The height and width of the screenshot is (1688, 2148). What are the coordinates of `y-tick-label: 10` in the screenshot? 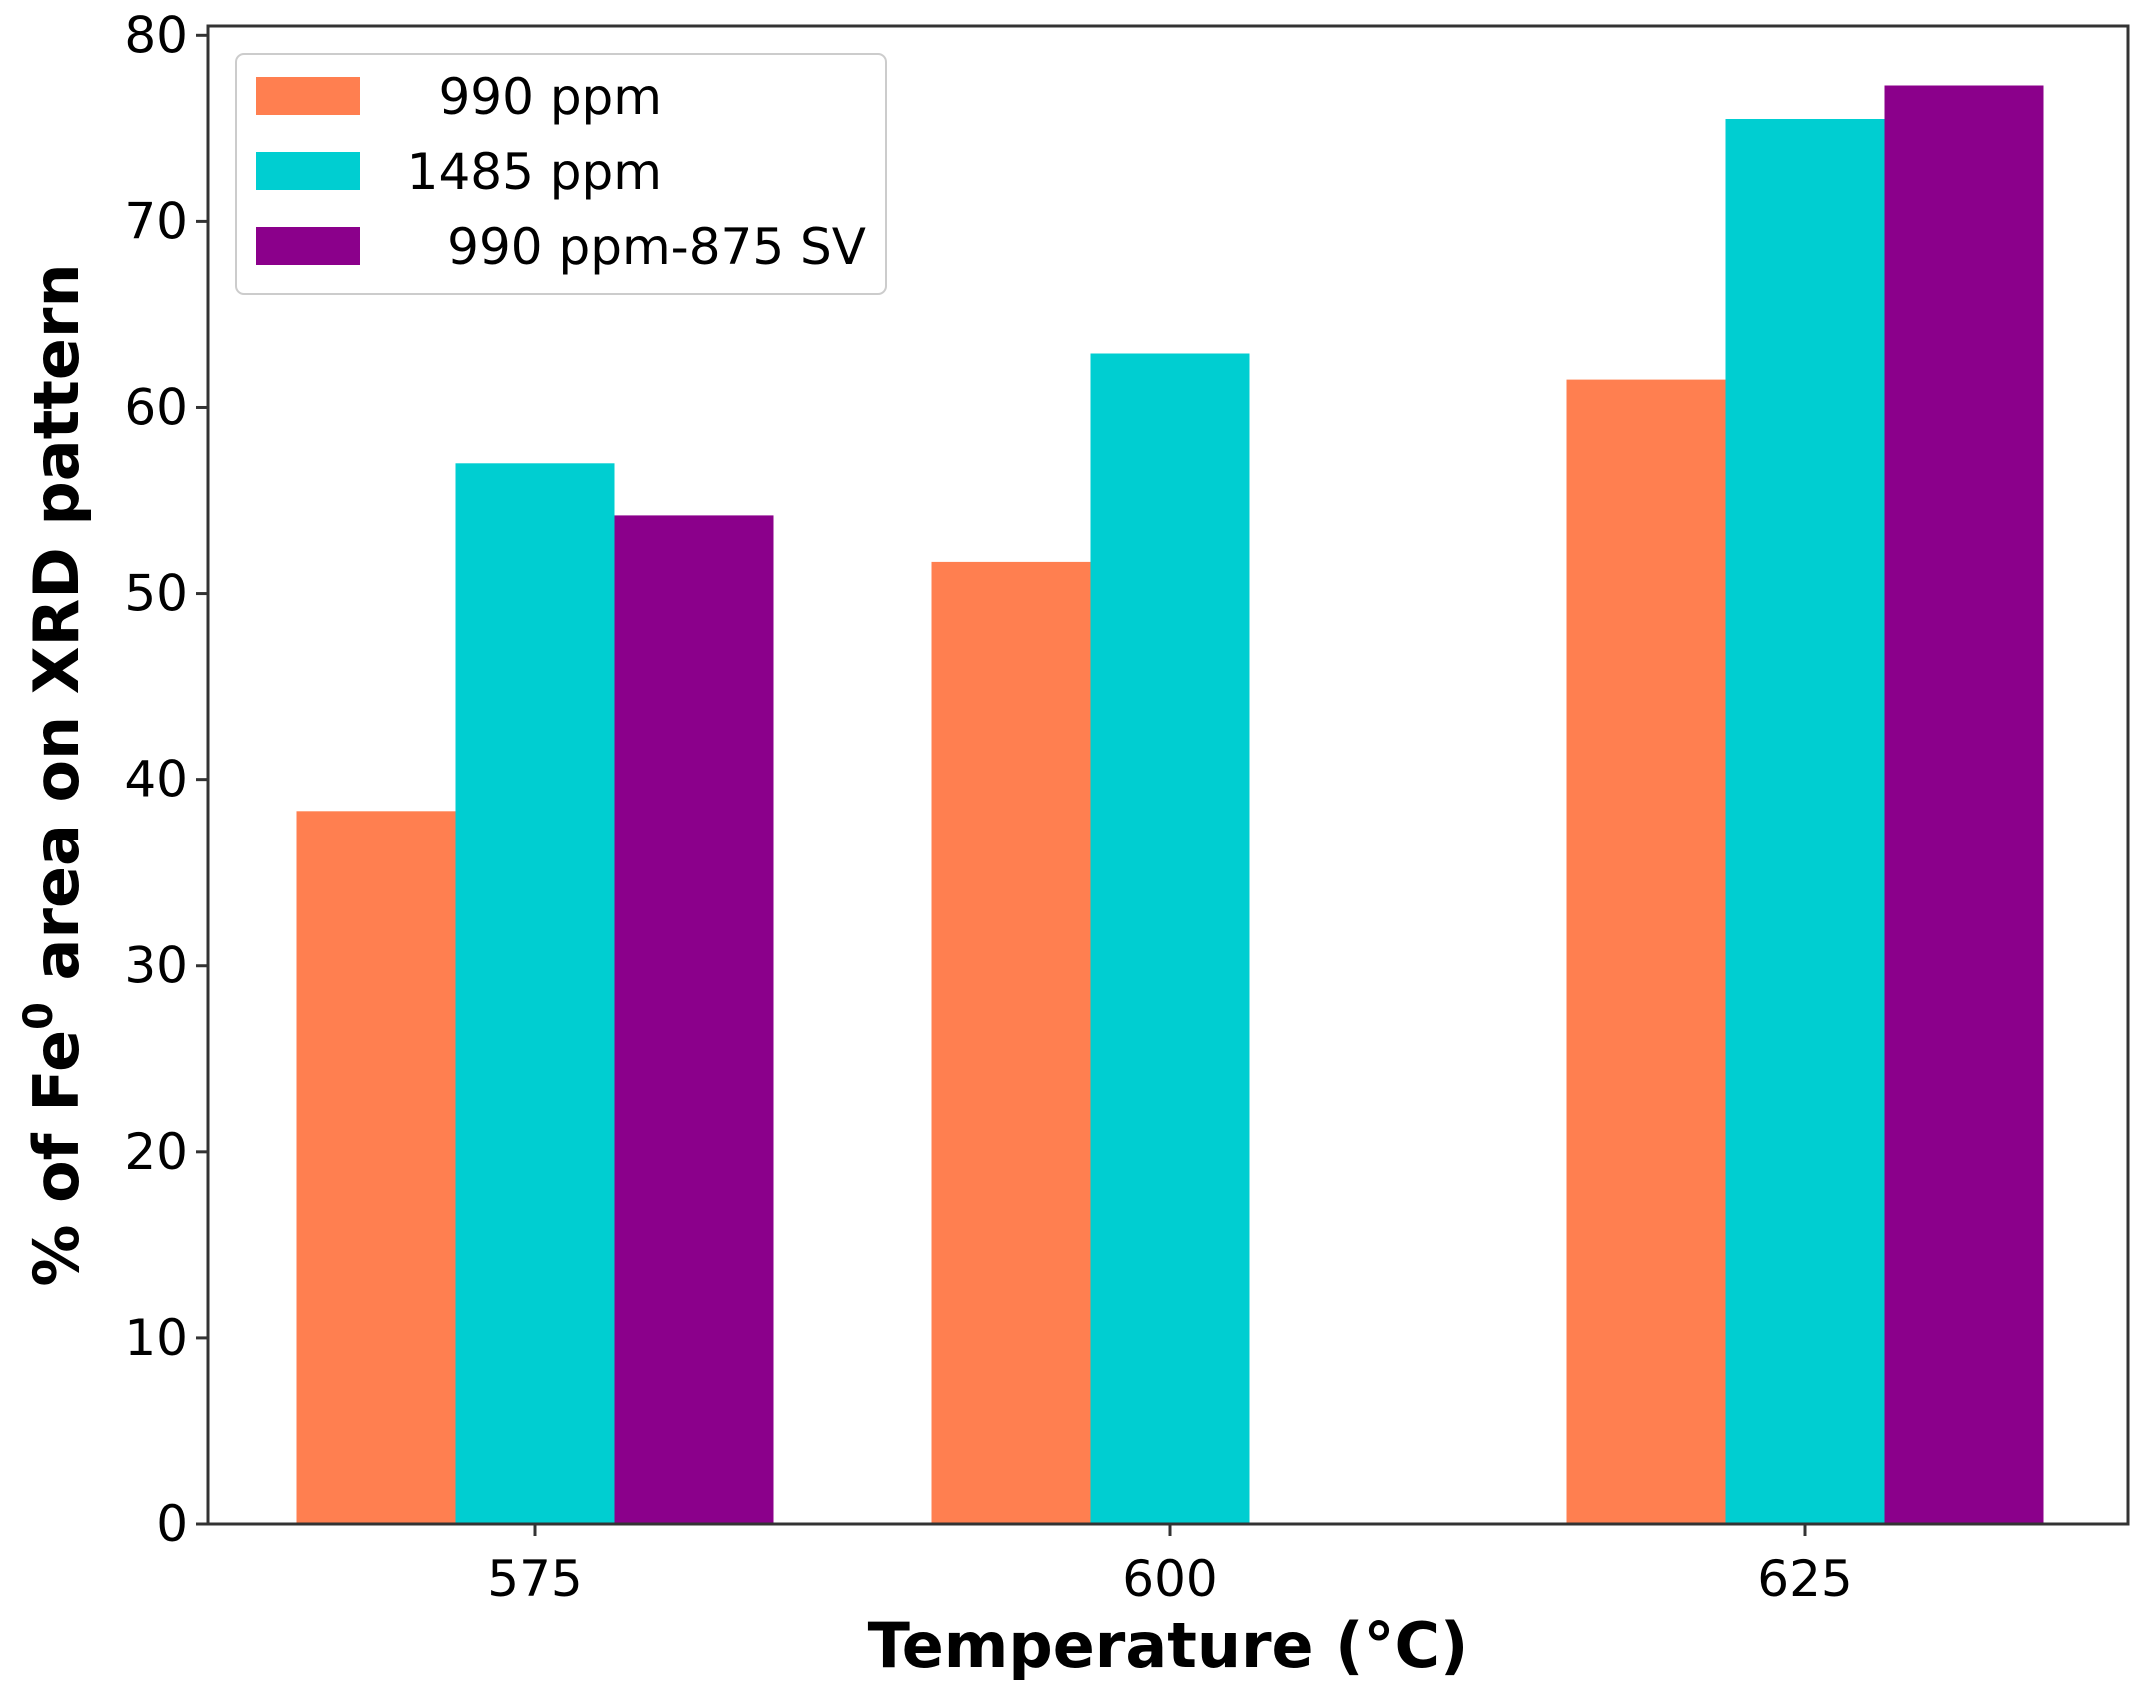 It's located at (156, 1338).